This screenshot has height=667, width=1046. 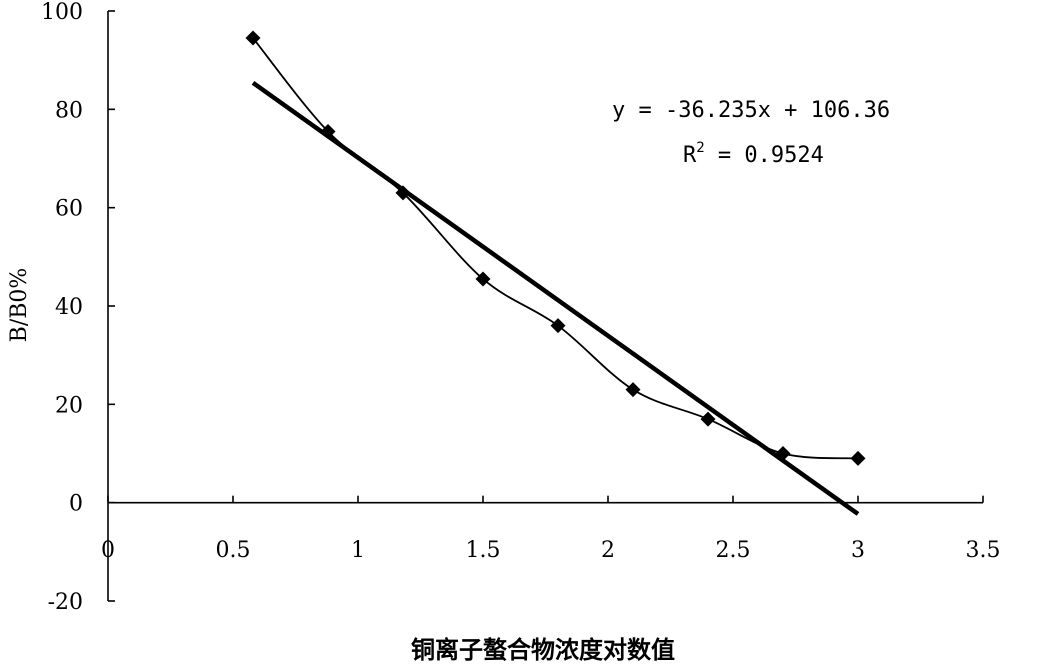 What do you see at coordinates (690, 155) in the screenshot?
I see `r-squared-prefix: R` at bounding box center [690, 155].